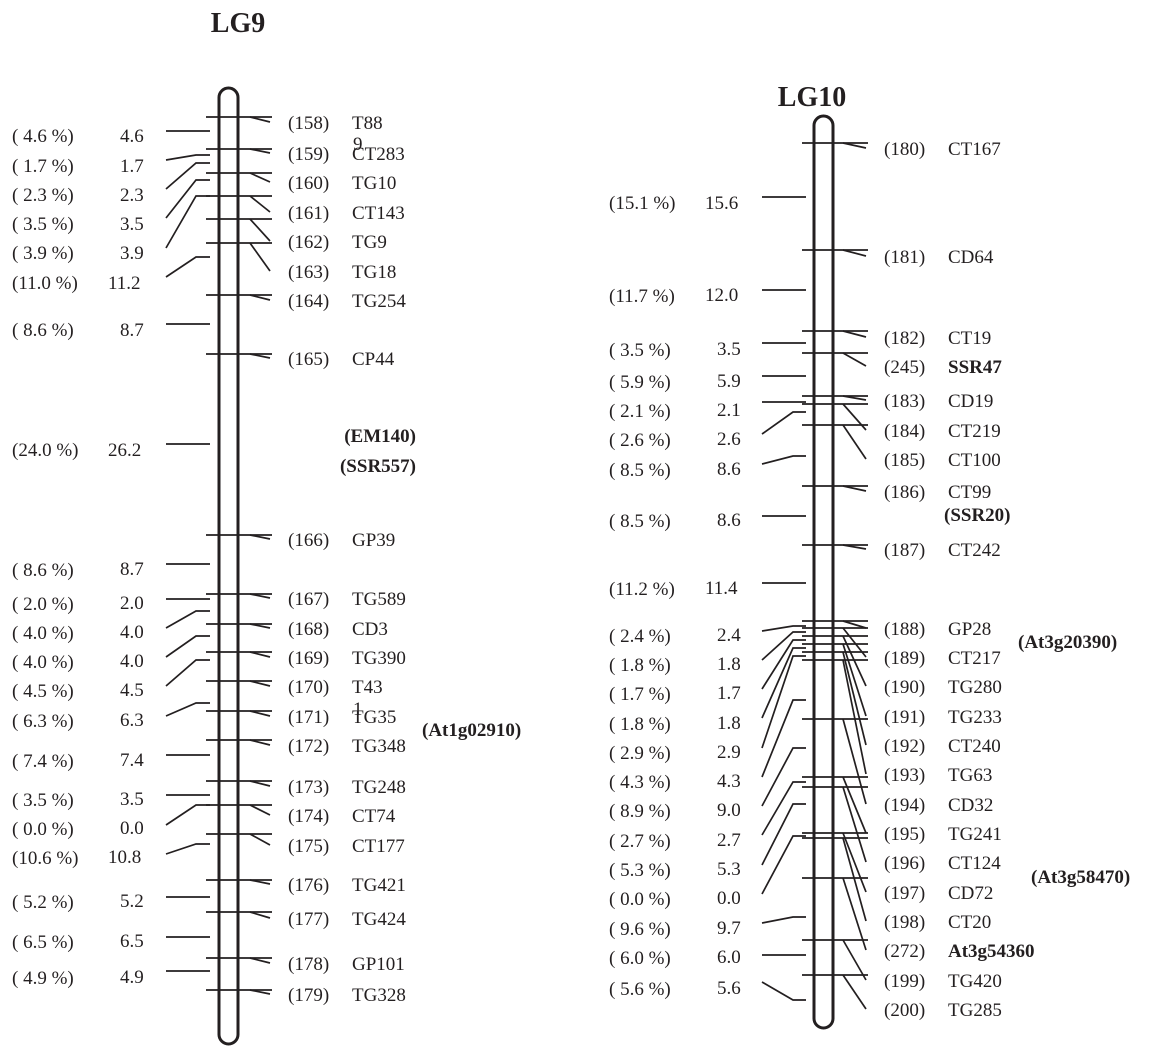 The image size is (1156, 1046). I want to click on lg9-marker-name: TG589, so click(379, 599).